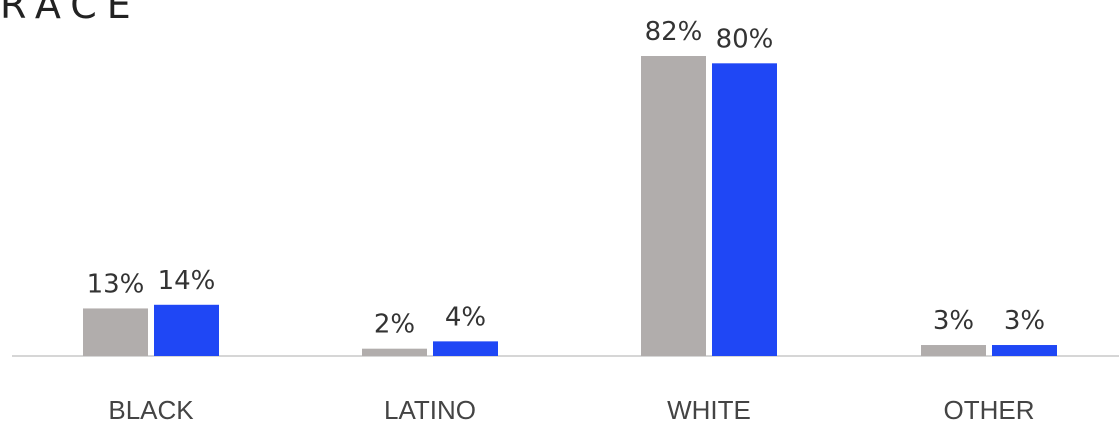 This screenshot has width=1119, height=425. Describe the element at coordinates (394, 325) in the screenshot. I see `value-label-latino-series-1: 2%` at that location.